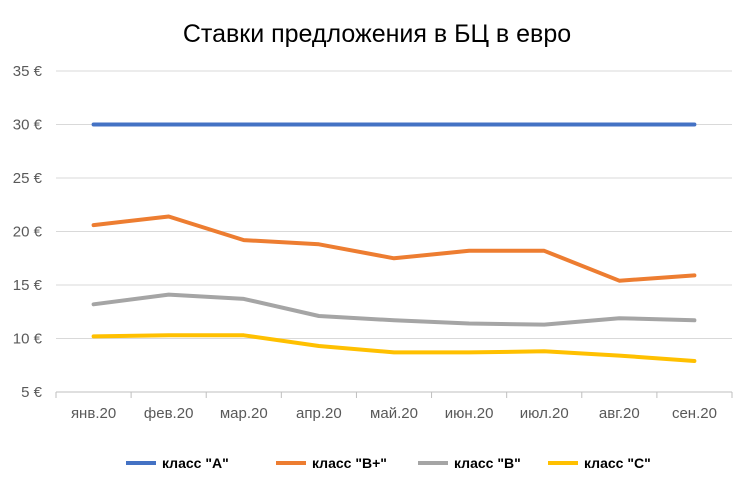 This screenshot has height=485, width=754. I want to click on y-tick-label: 5 €, so click(32, 392).